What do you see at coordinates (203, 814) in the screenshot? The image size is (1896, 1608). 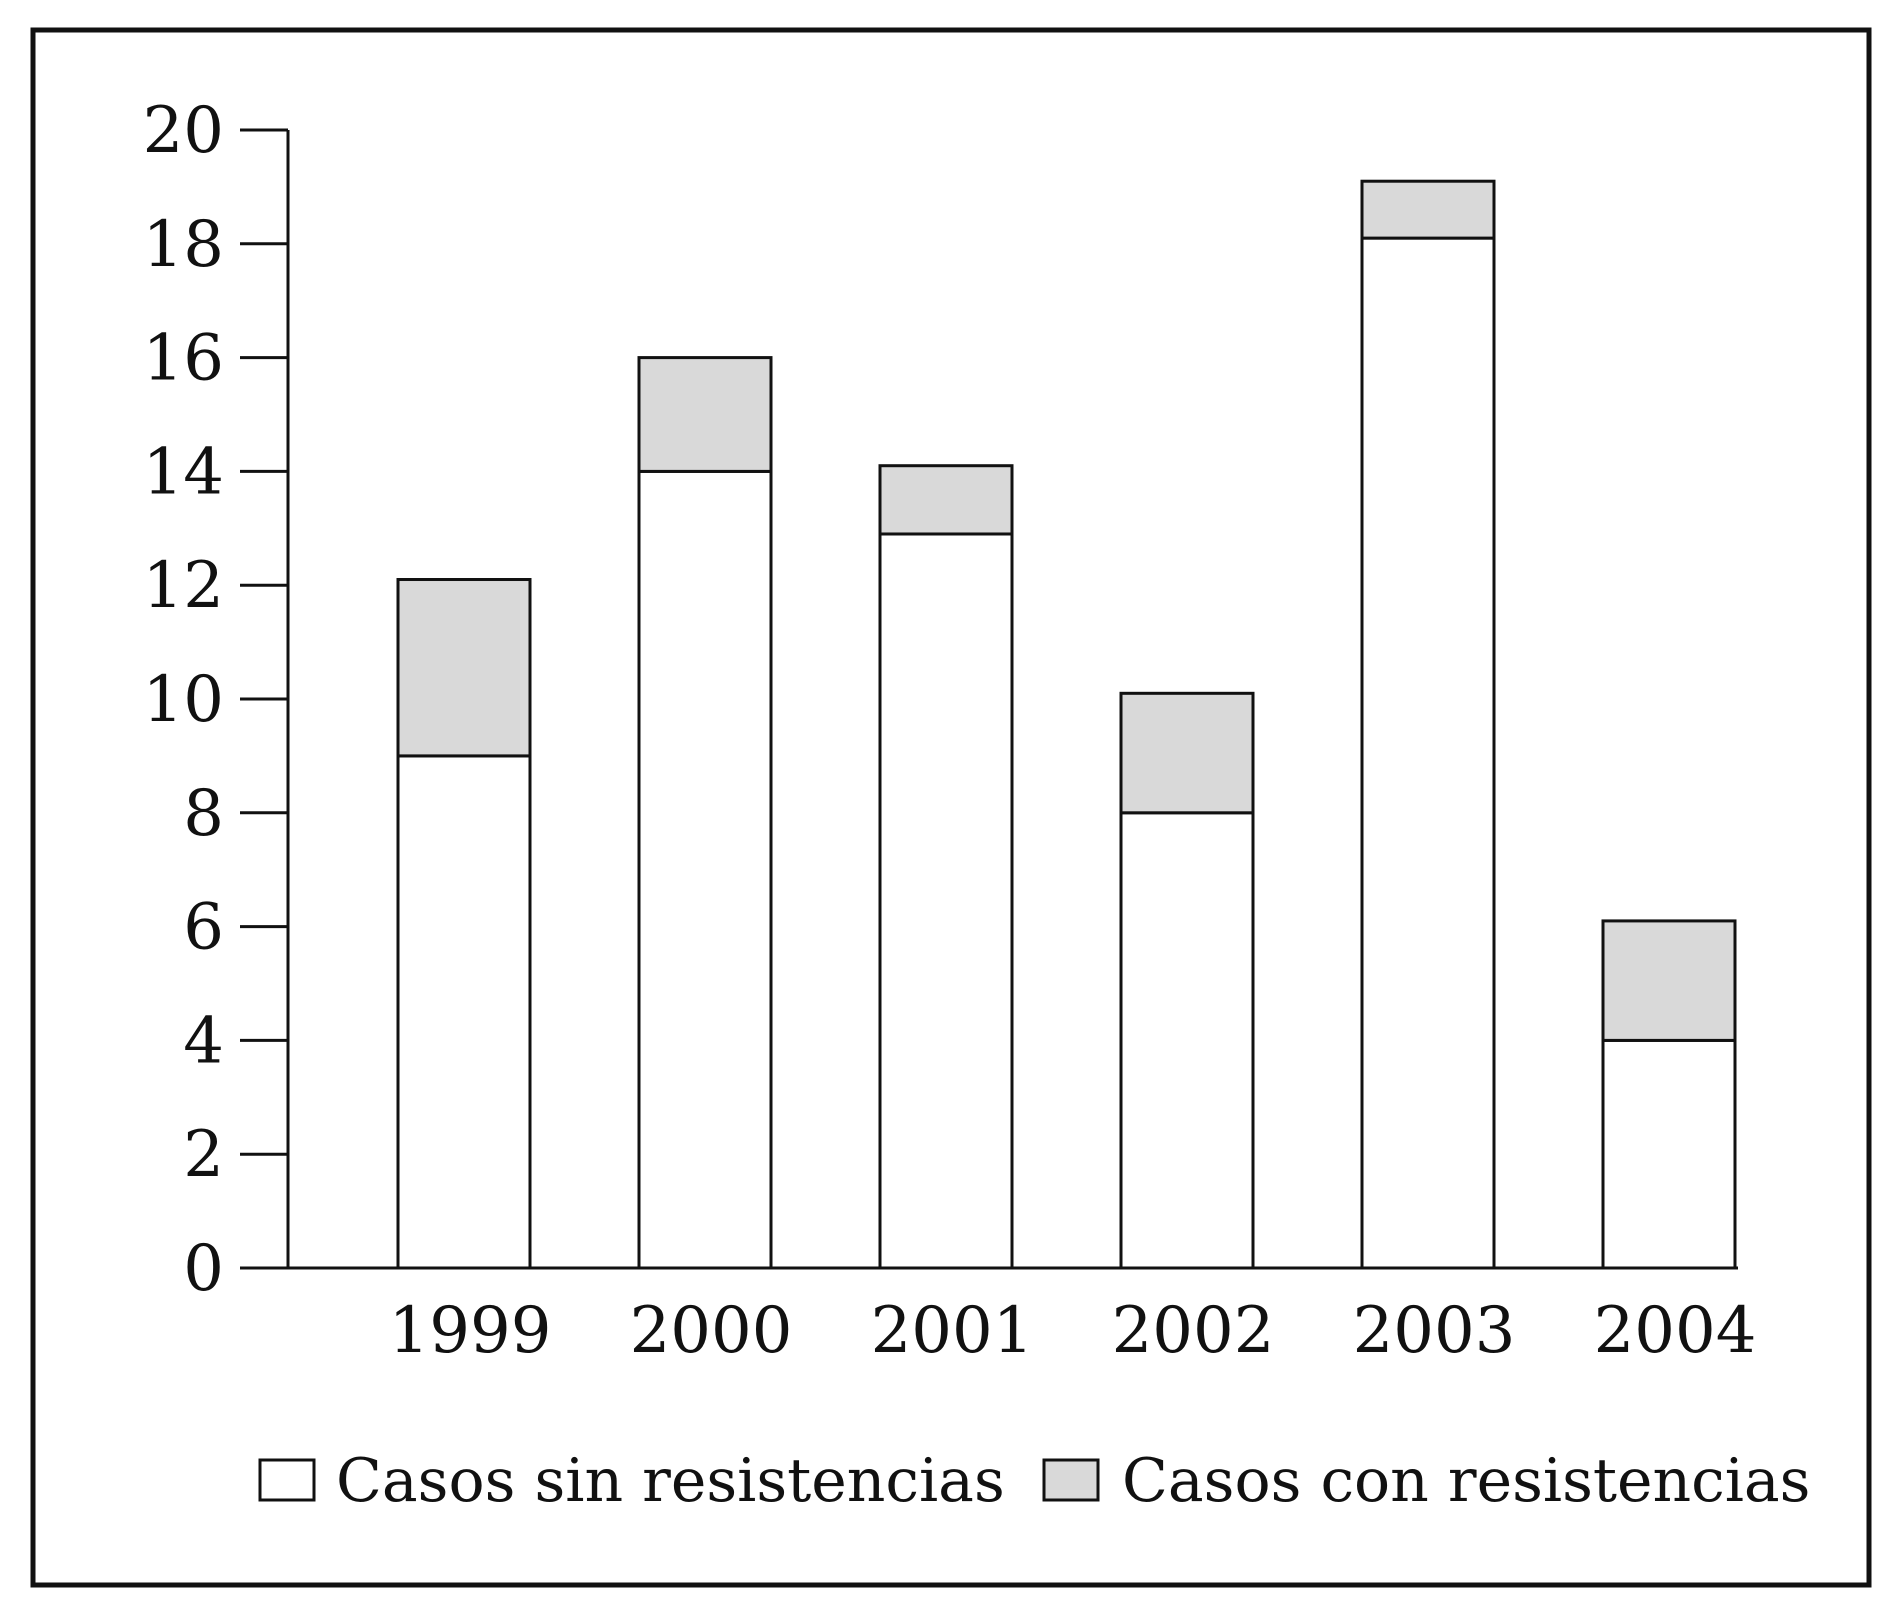 I see `y-tick-label: 8` at bounding box center [203, 814].